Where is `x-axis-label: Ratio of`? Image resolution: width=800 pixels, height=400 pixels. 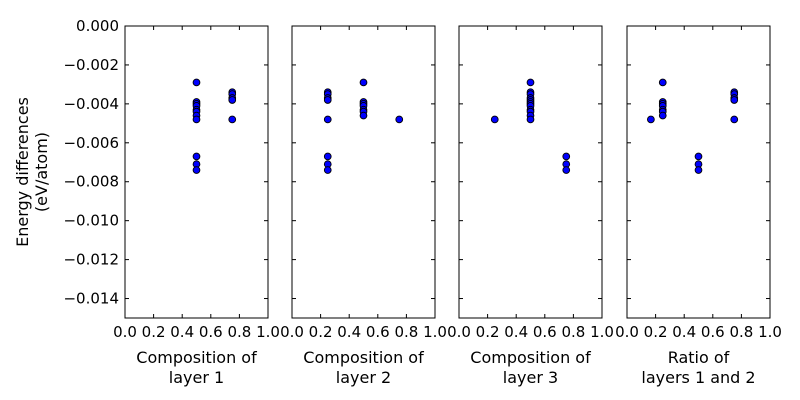
x-axis-label: Ratio of is located at coordinates (699, 357).